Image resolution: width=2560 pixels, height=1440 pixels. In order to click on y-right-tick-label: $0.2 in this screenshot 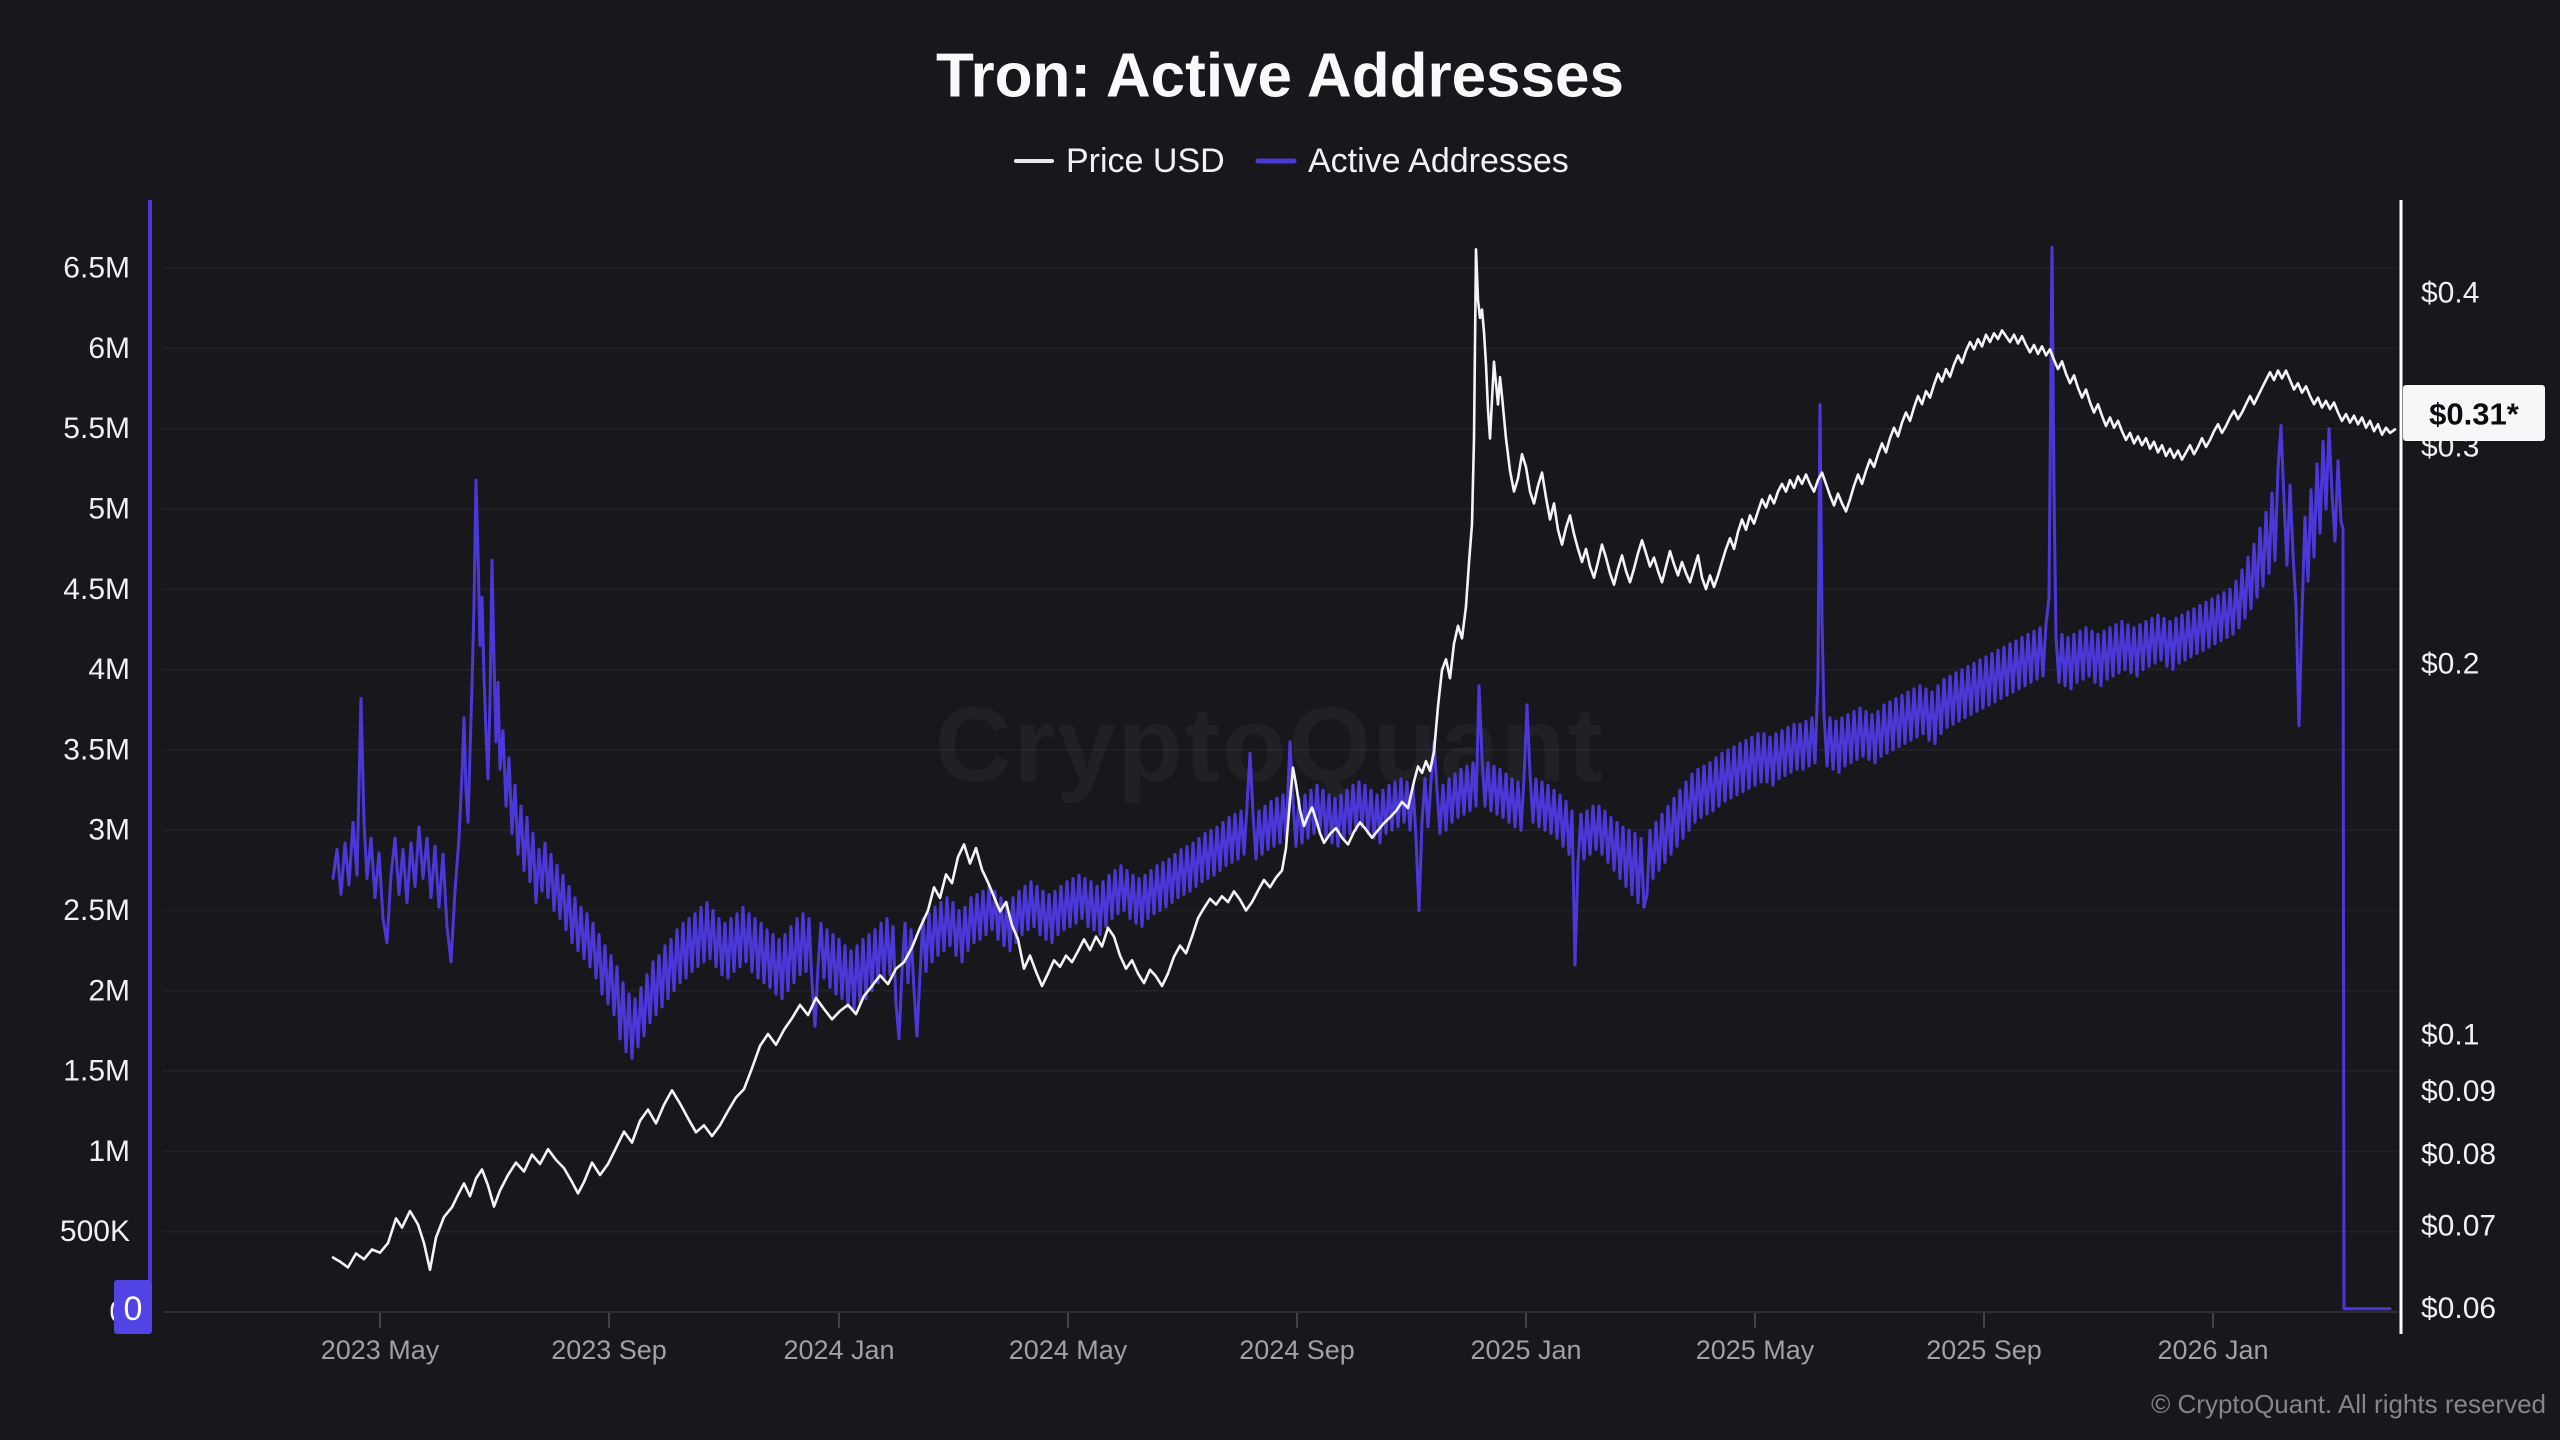, I will do `click(2450, 664)`.